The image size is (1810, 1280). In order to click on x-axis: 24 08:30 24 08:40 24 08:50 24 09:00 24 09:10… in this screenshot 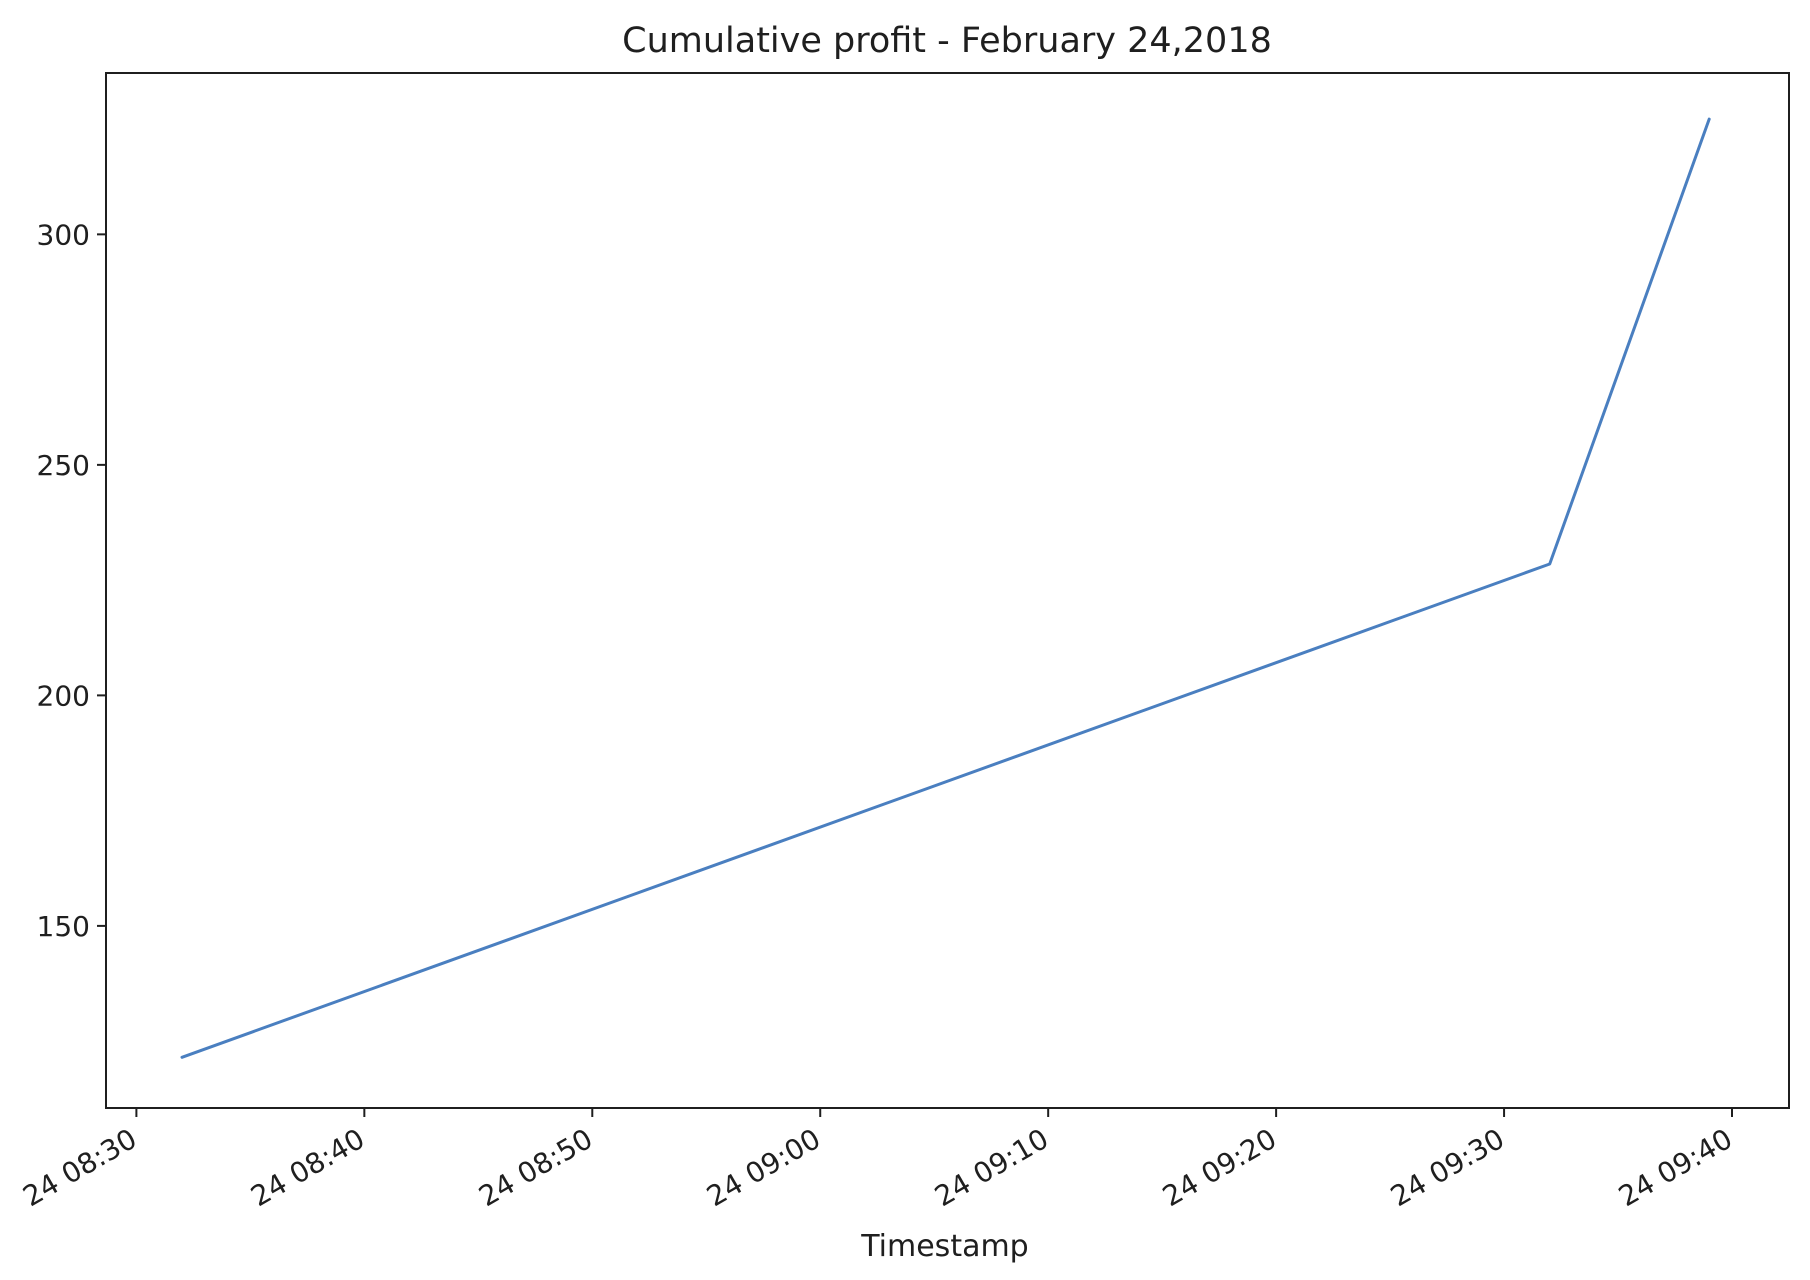, I will do `click(877, 1160)`.